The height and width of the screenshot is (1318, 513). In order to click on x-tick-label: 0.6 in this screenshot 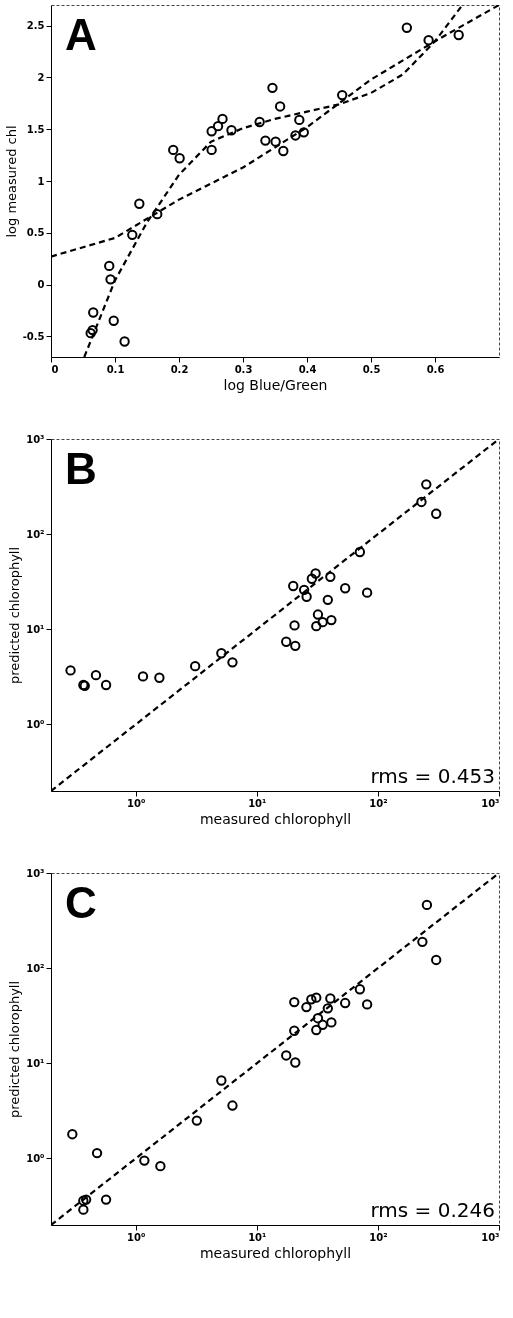, I will do `click(435, 369)`.